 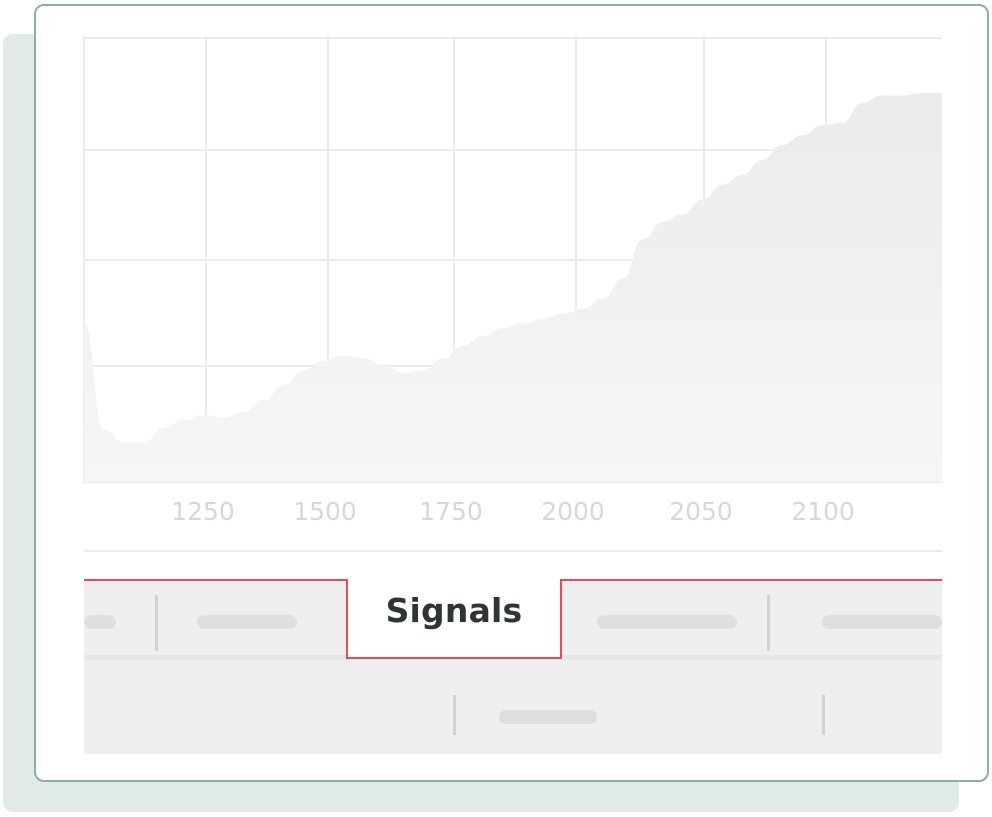 What do you see at coordinates (325, 511) in the screenshot?
I see `x-tick-label: 1500` at bounding box center [325, 511].